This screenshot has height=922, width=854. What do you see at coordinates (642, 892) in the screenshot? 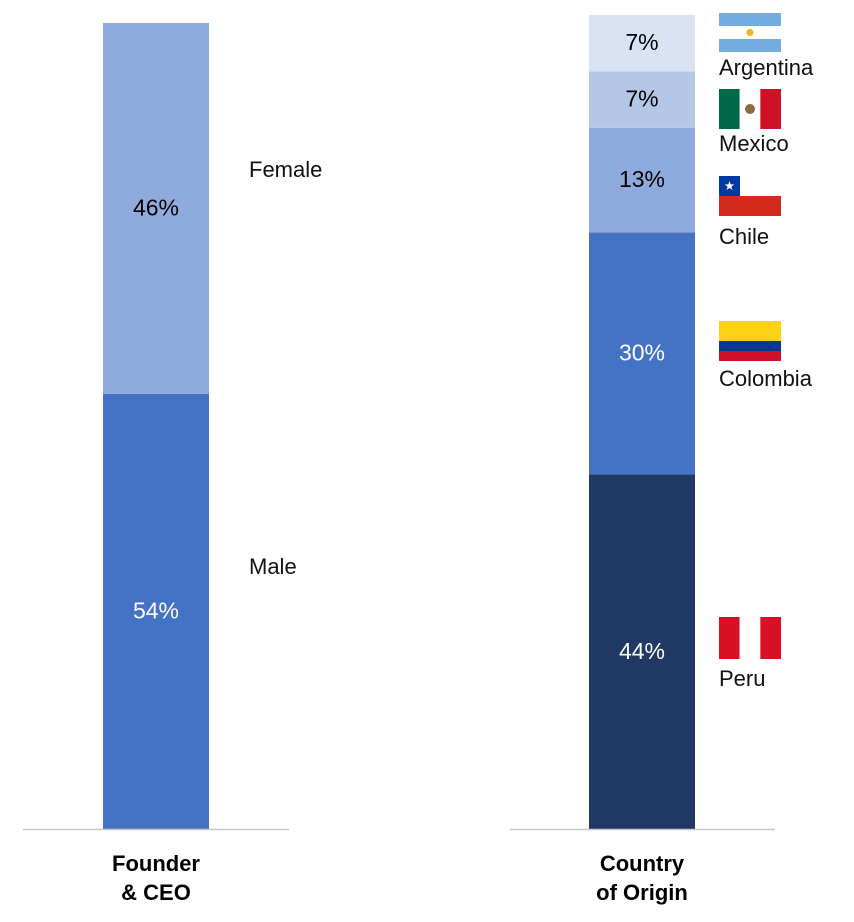
I see `category-label-line: of Origin` at bounding box center [642, 892].